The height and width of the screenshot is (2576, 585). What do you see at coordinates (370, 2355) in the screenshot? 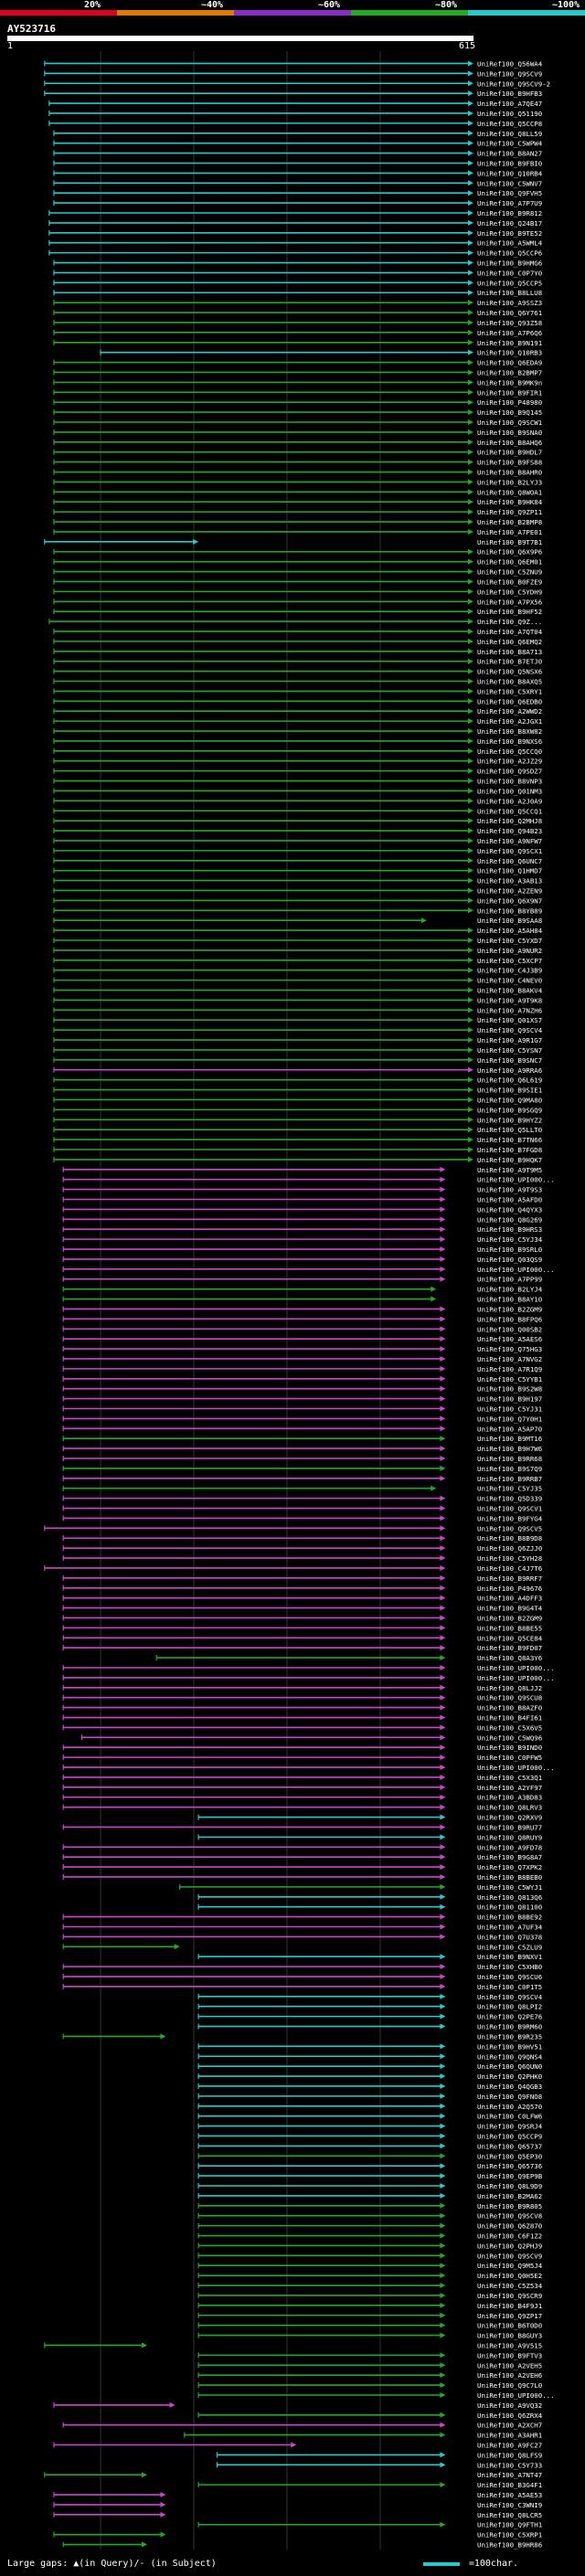
I see `hit-row: UniRef100_B9FTV3` at bounding box center [370, 2355].